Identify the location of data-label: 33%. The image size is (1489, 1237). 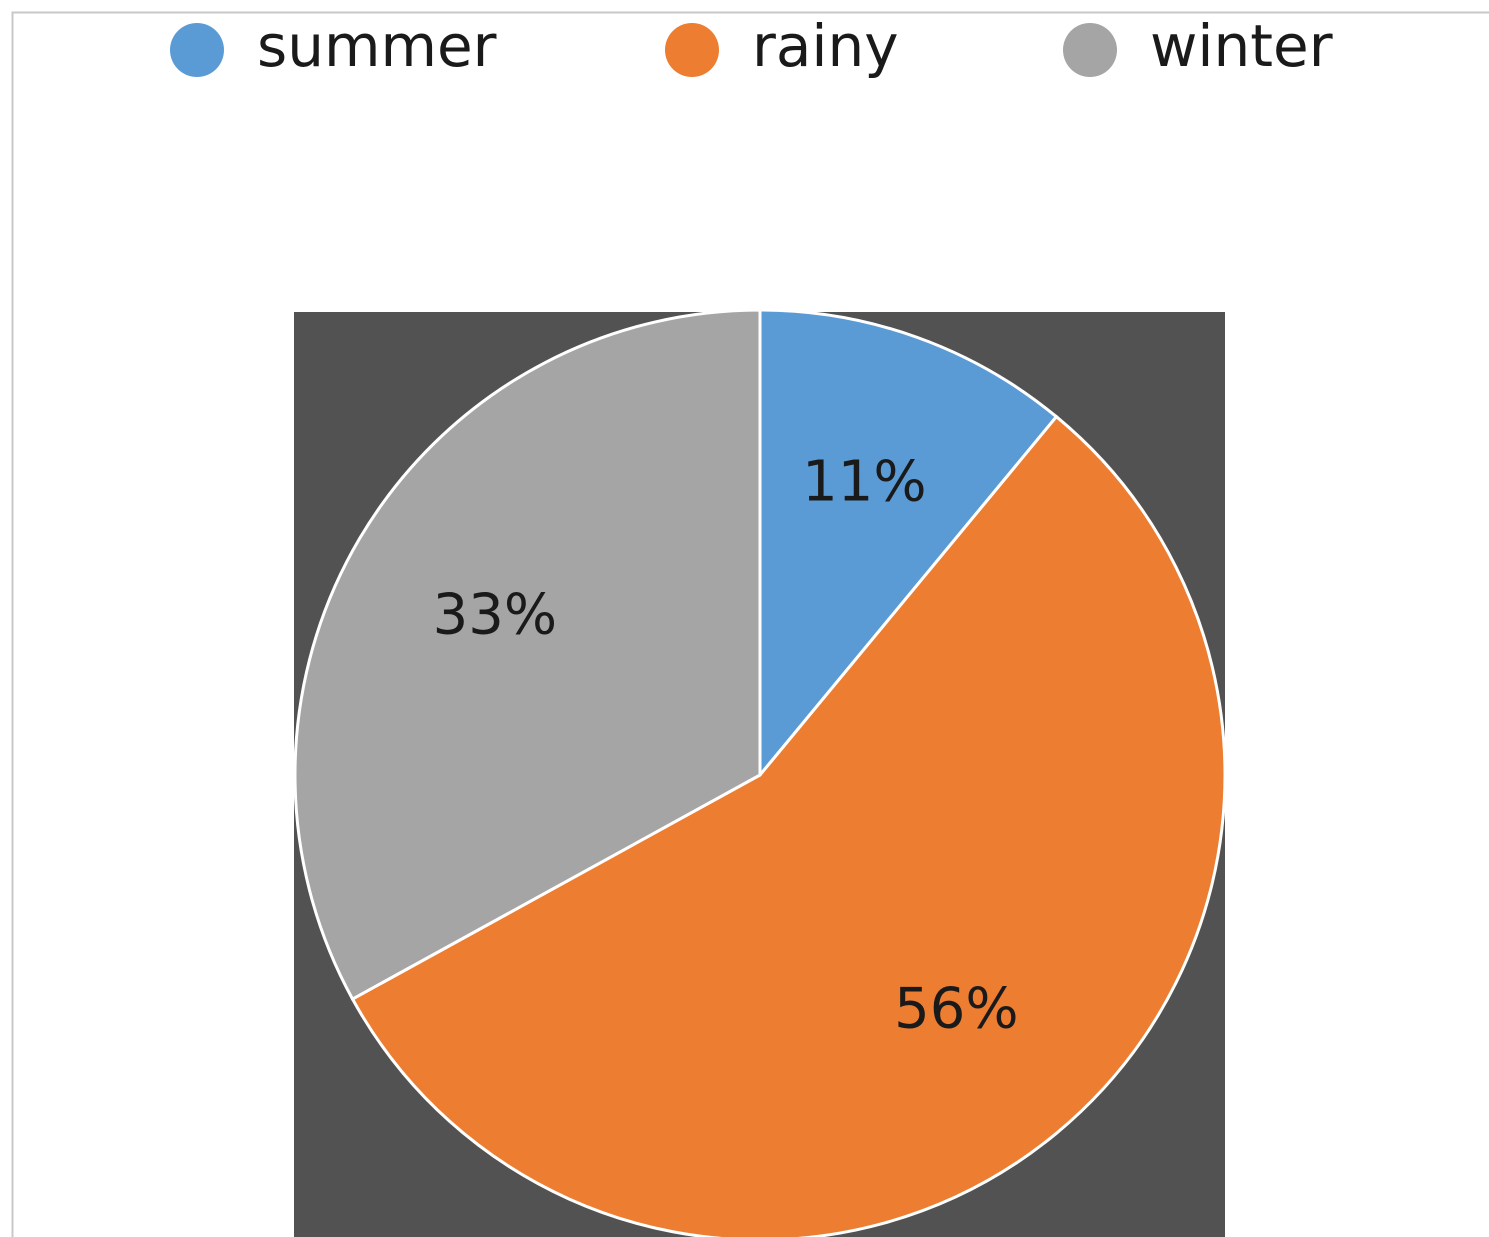
(495, 614).